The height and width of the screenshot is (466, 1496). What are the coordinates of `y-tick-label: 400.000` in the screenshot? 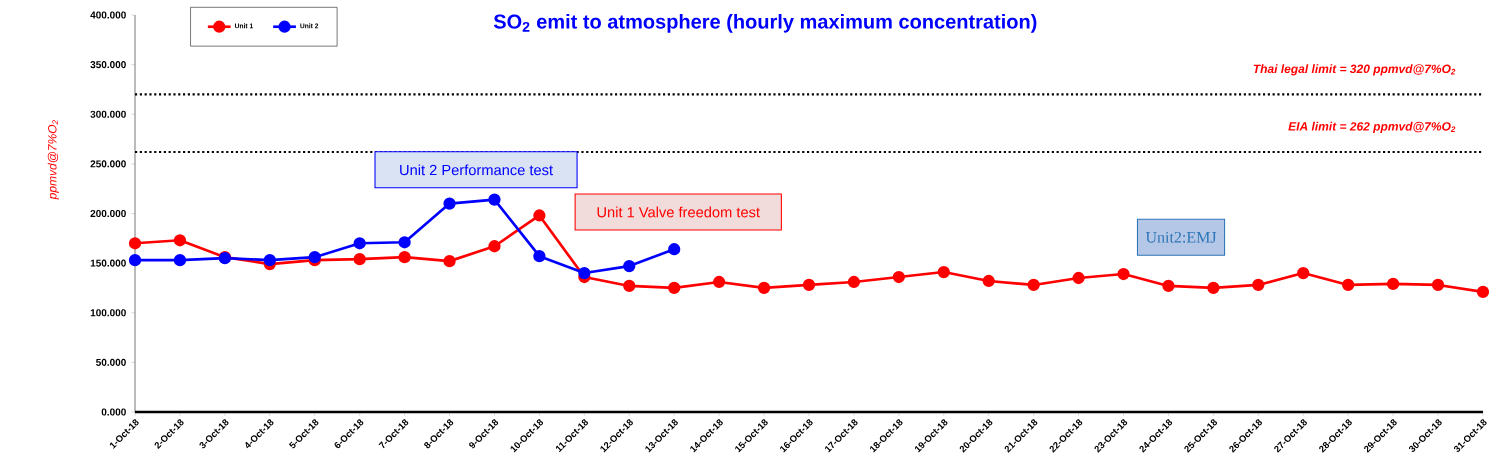 It's located at (108, 15).